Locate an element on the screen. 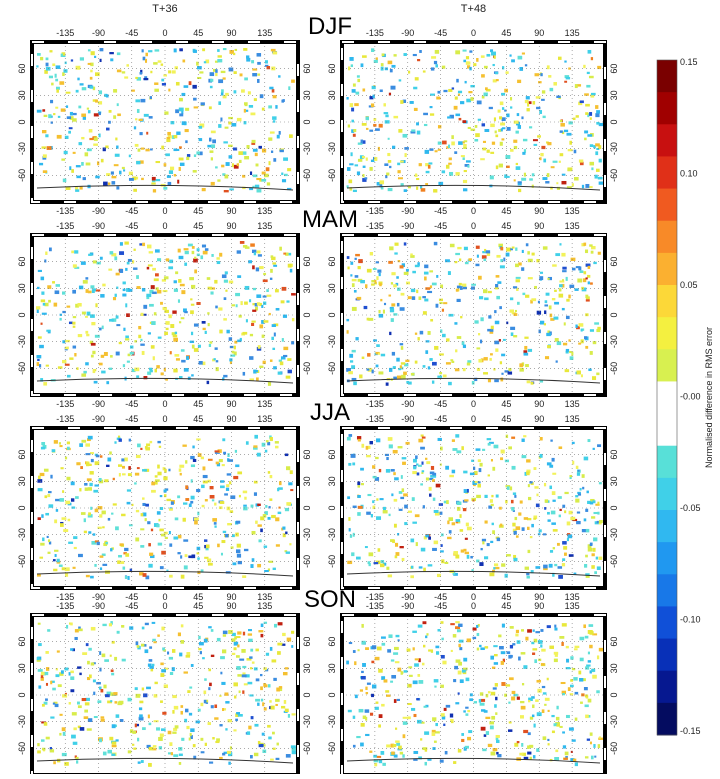  lat-tick-label: -30 is located at coordinates (22, 148).